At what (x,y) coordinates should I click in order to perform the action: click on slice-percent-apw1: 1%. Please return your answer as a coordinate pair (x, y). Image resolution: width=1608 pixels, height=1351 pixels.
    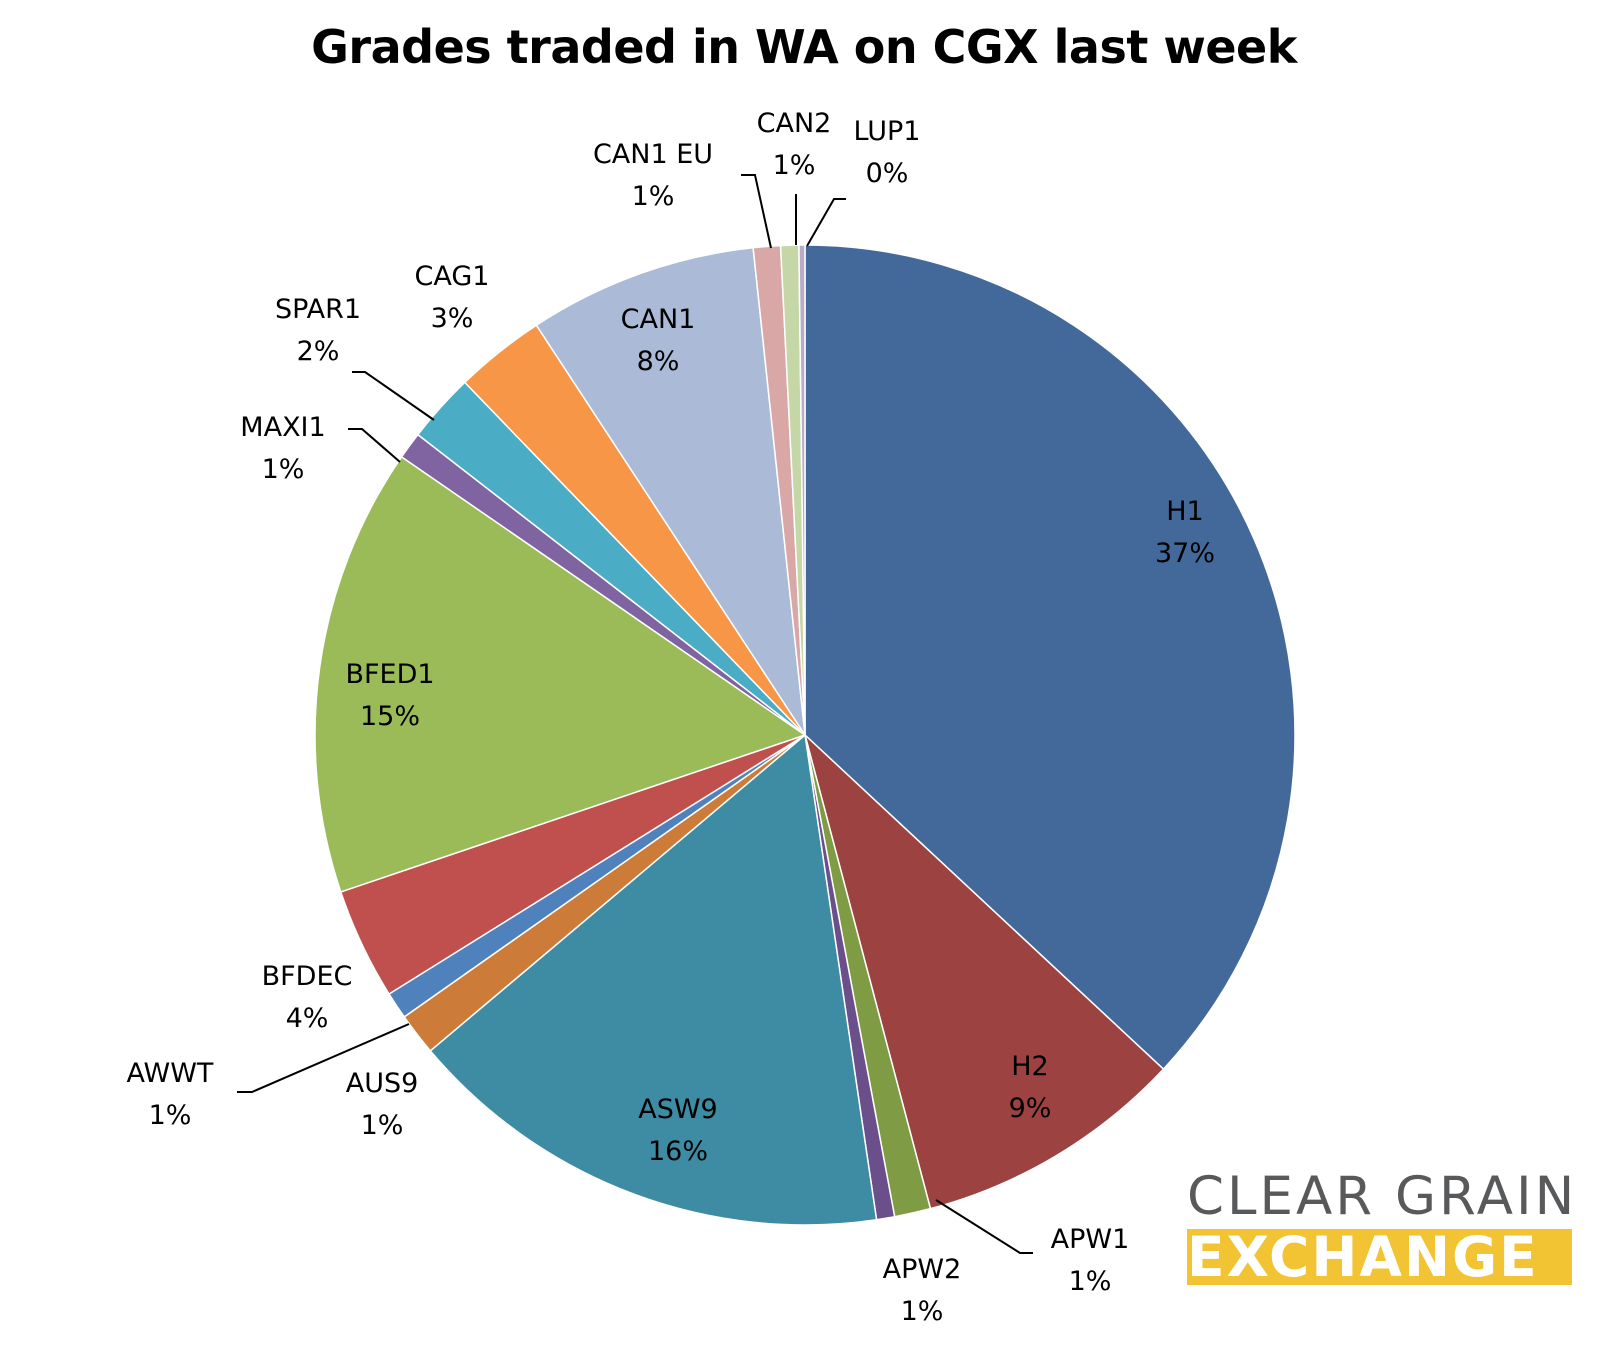
    Looking at the image, I should click on (1090, 1281).